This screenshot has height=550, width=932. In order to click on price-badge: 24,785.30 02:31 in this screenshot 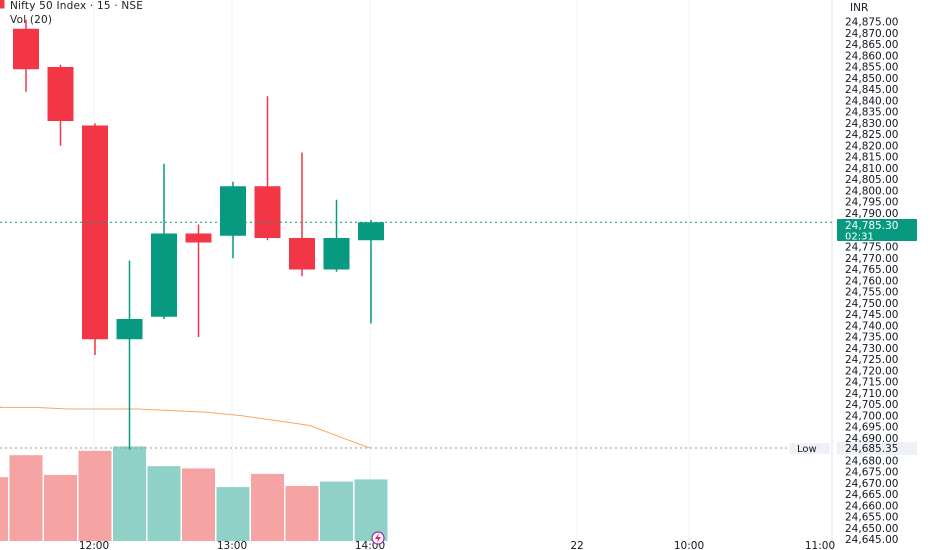, I will do `click(877, 231)`.